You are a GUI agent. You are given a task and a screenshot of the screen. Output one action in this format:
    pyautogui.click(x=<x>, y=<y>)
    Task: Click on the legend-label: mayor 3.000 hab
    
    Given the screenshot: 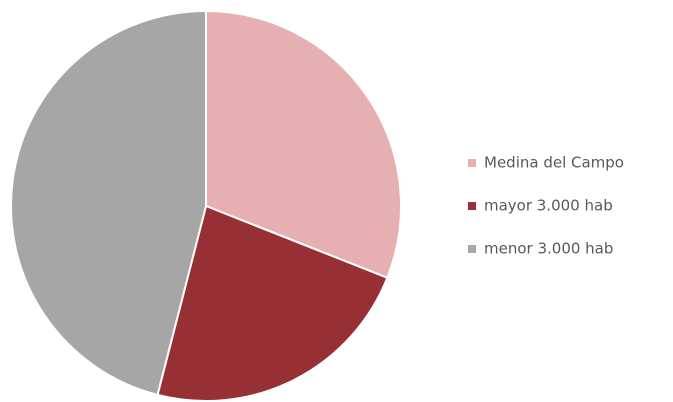 What is the action you would take?
    pyautogui.click(x=548, y=206)
    